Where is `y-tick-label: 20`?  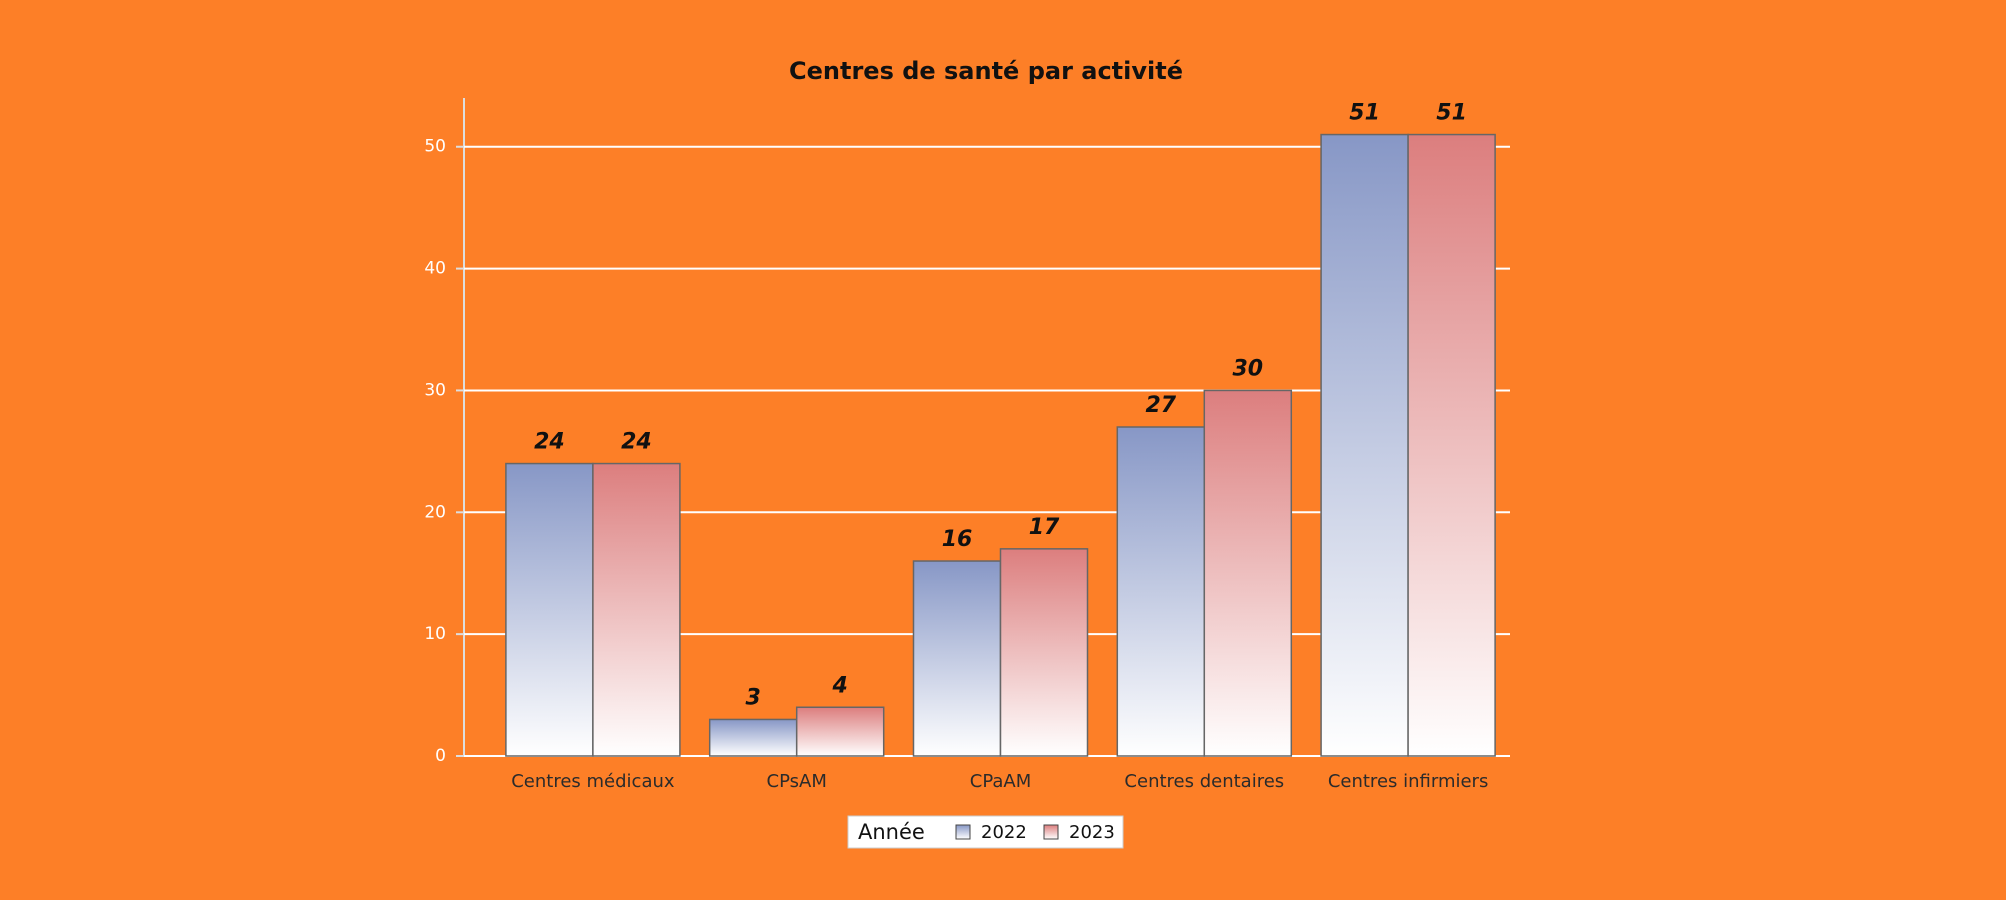 y-tick-label: 20 is located at coordinates (435, 512).